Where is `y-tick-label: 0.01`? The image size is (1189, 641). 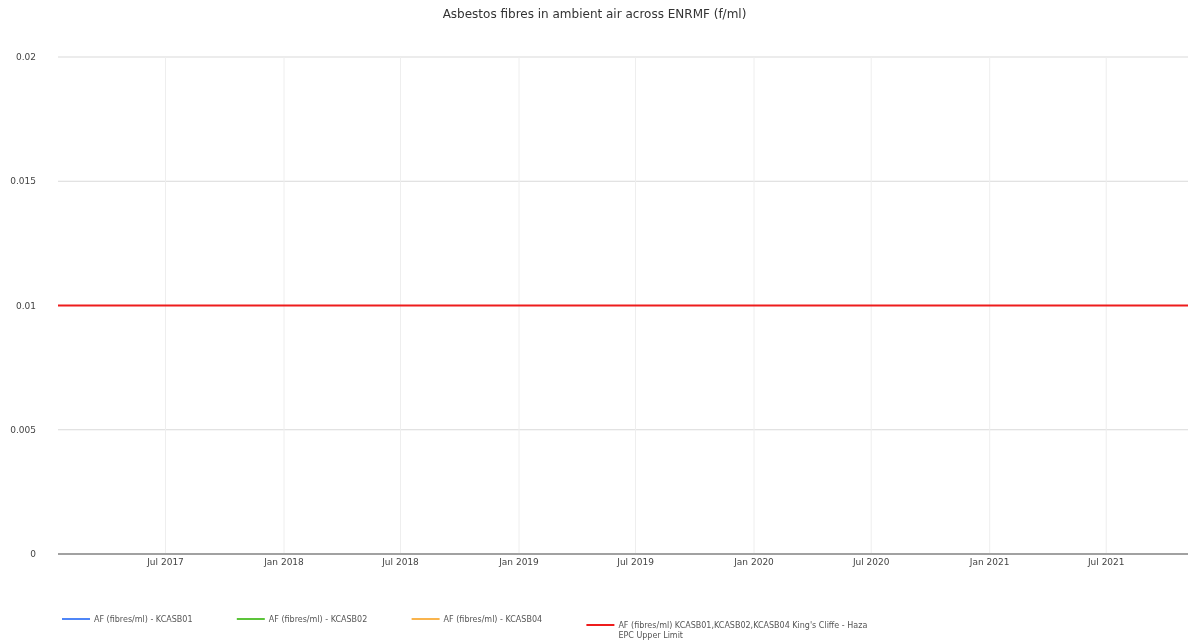
y-tick-label: 0.01 is located at coordinates (25, 305).